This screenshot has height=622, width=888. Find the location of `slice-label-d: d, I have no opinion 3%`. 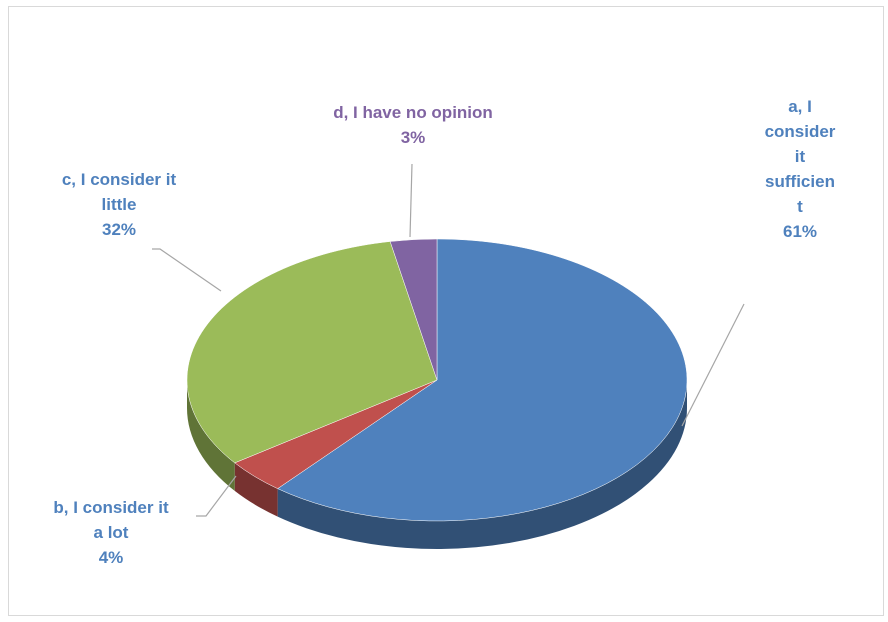

slice-label-d: d, I have no opinion 3% is located at coordinates (413, 125).